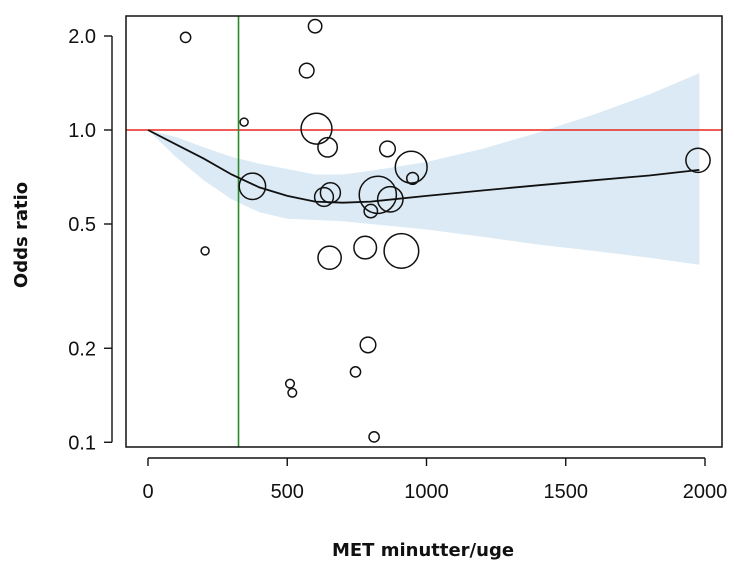 This screenshot has width=734, height=565. I want to click on fitted-curve-layer, so click(423, 166).